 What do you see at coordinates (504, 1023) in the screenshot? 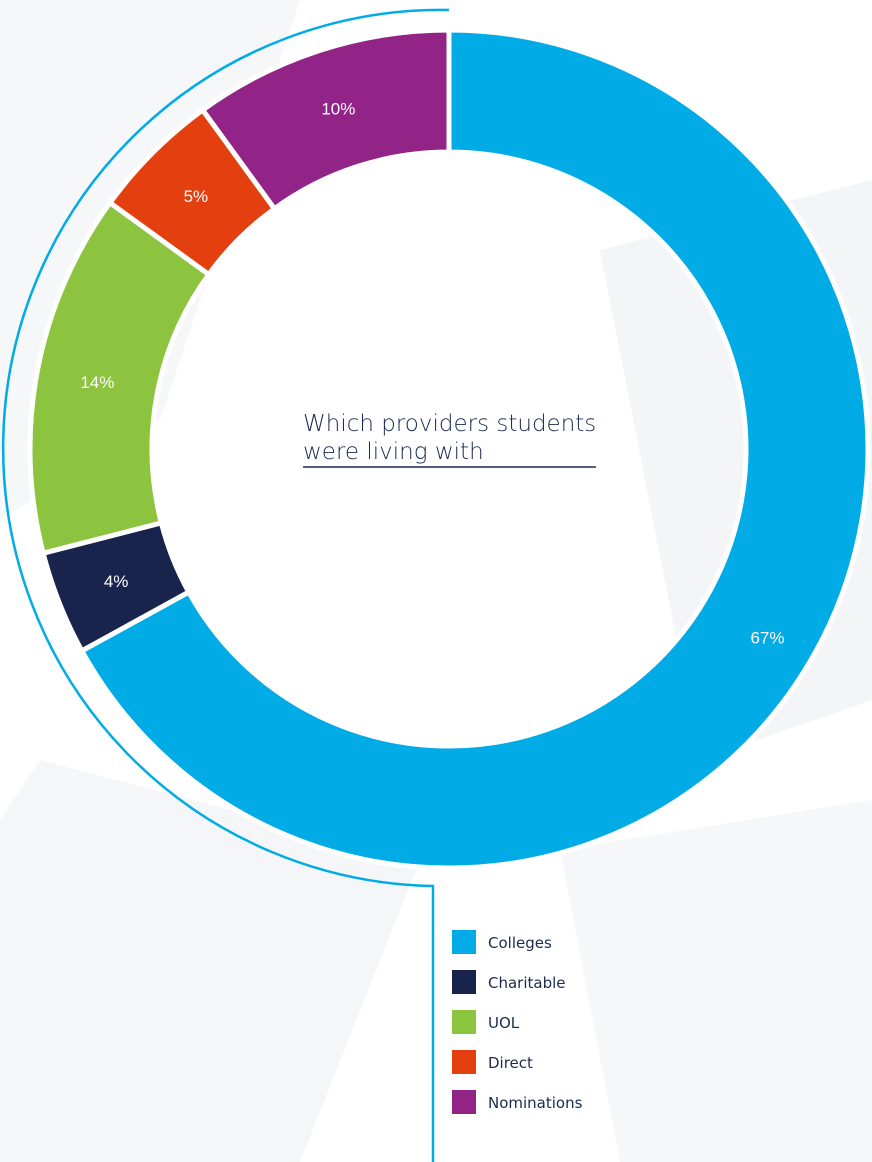
I see `legend-label-uol: UOL` at bounding box center [504, 1023].